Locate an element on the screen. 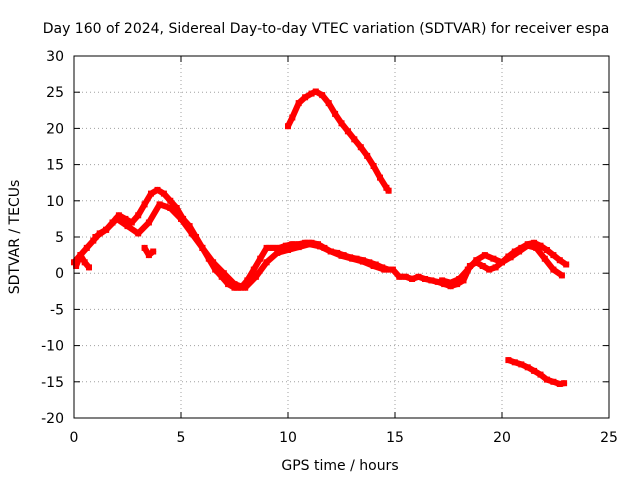  series-track-b is located at coordinates (240, 246).